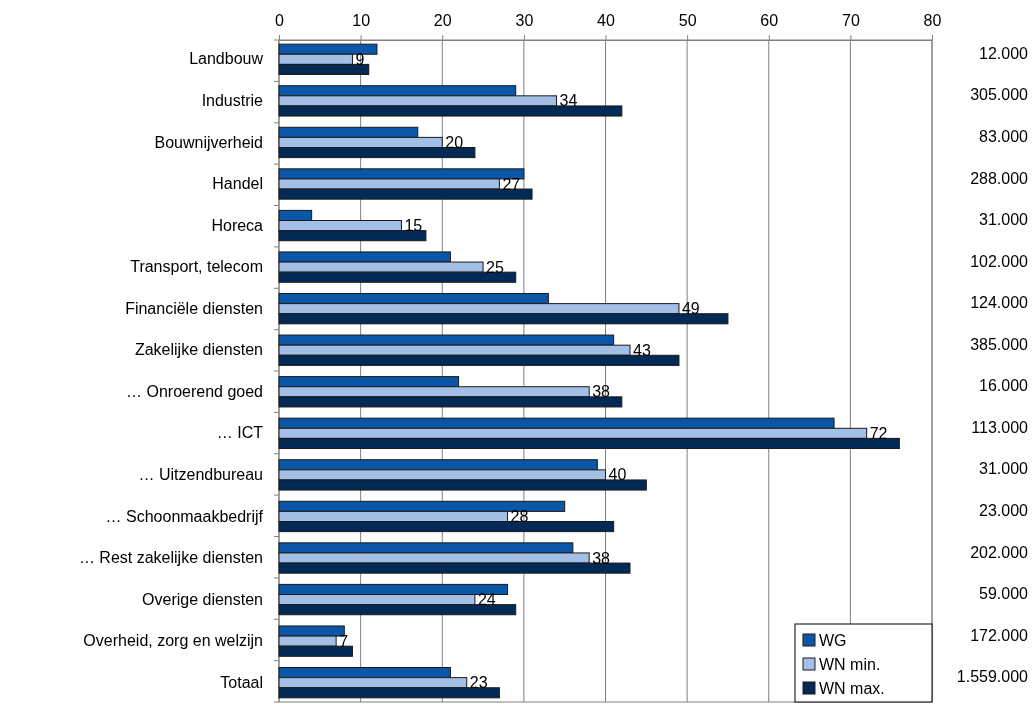  Describe the element at coordinates (198, 350) in the screenshot. I see `y-tick-label: Zakelijke diensten` at that location.